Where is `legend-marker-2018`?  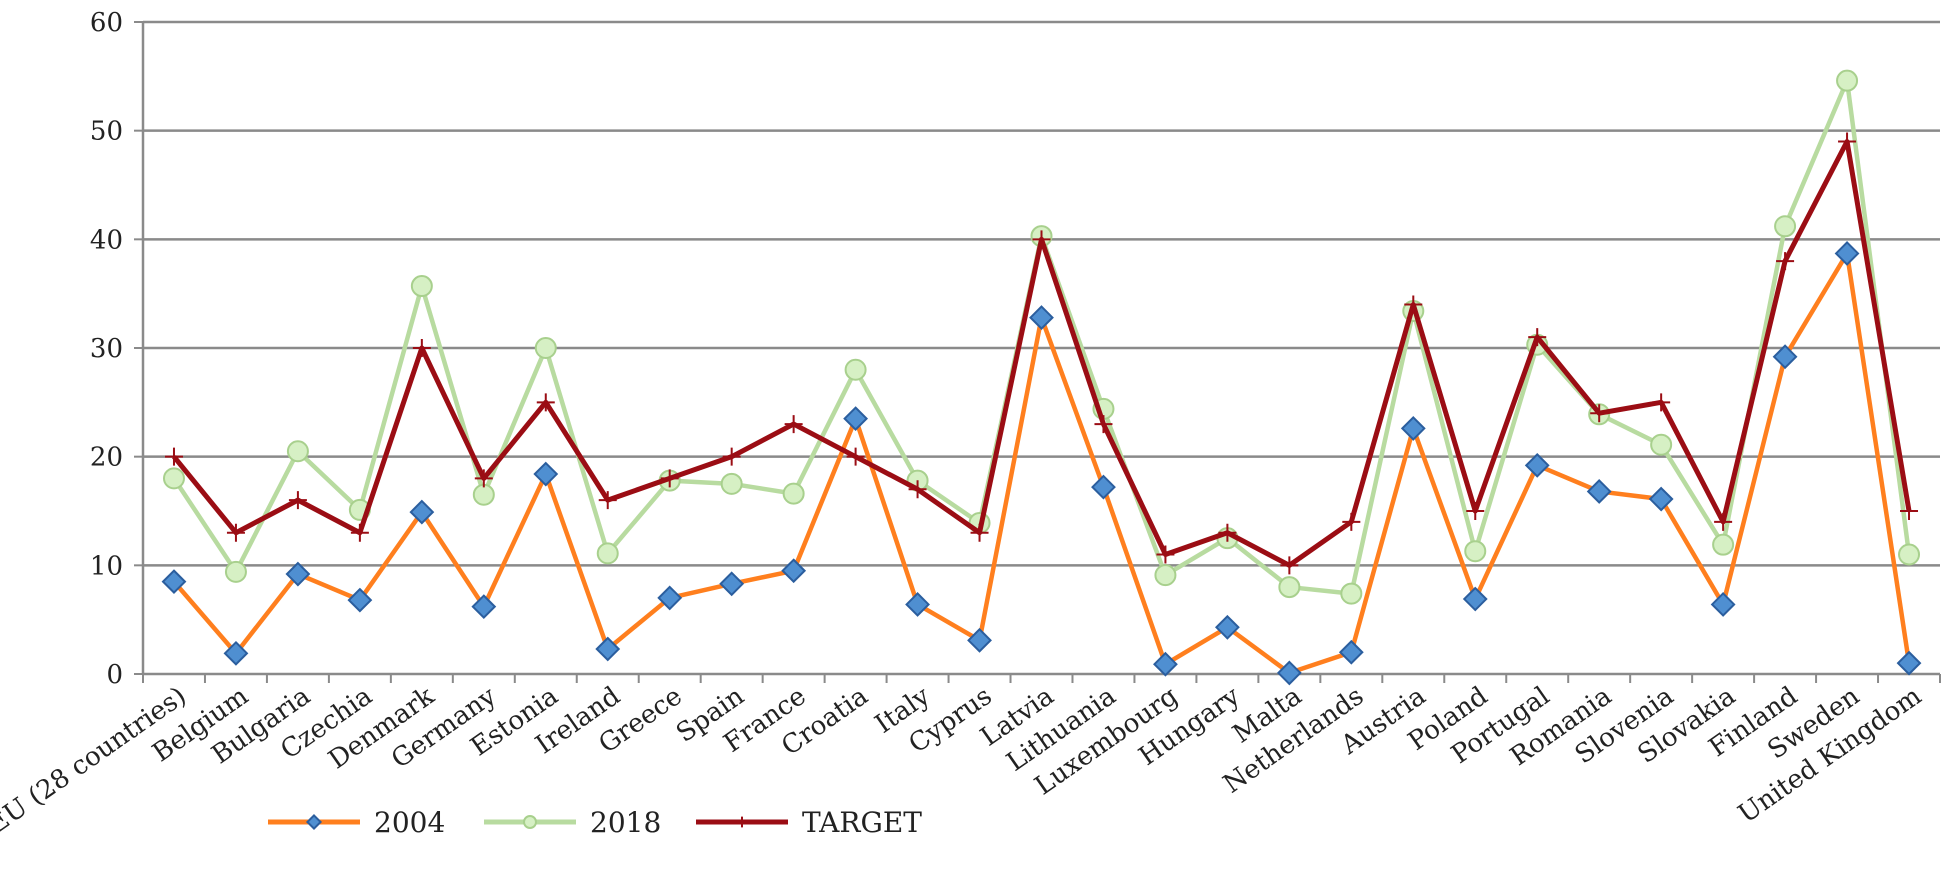 legend-marker-2018 is located at coordinates (530, 822).